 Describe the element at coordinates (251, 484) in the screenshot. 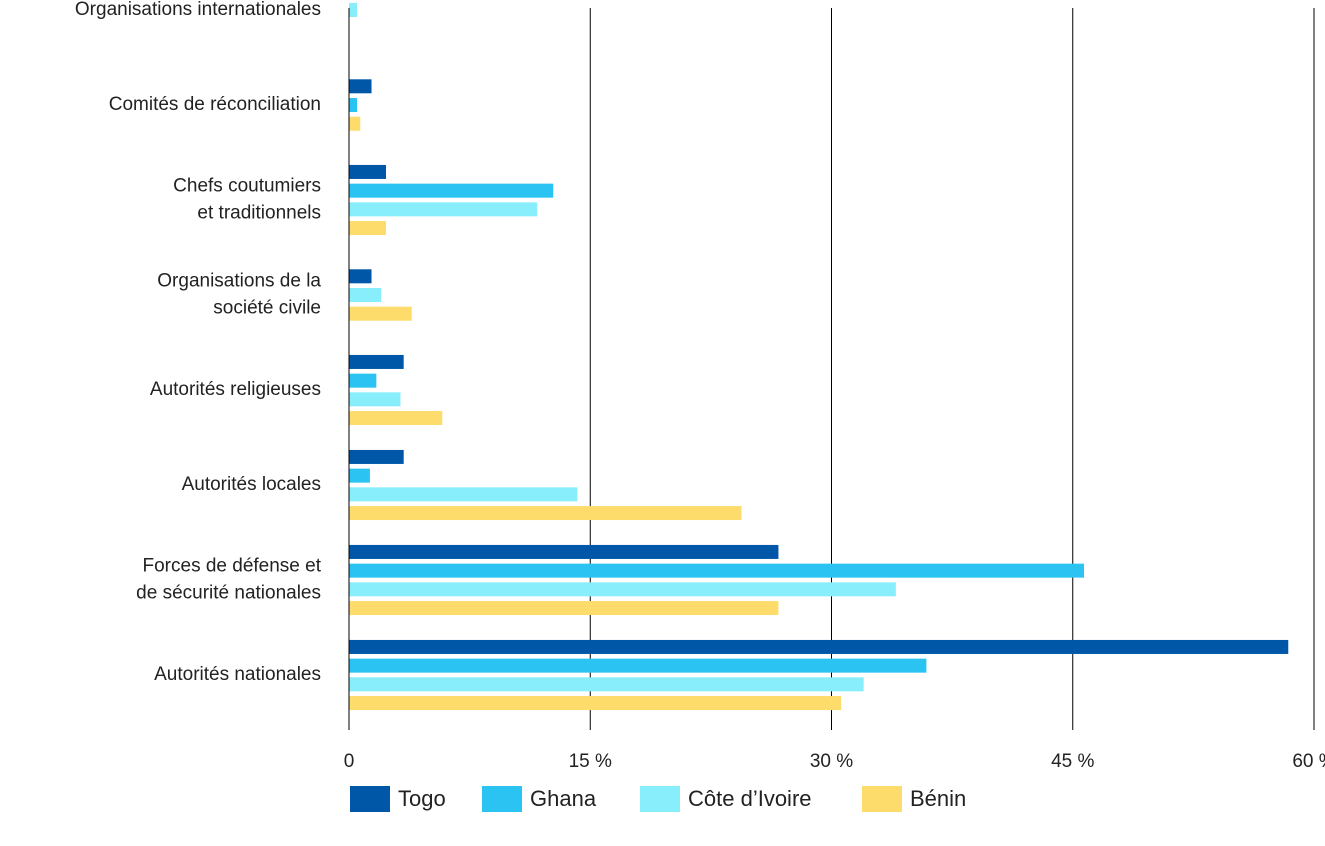

I see `y-tick-label: Autorités locales` at that location.